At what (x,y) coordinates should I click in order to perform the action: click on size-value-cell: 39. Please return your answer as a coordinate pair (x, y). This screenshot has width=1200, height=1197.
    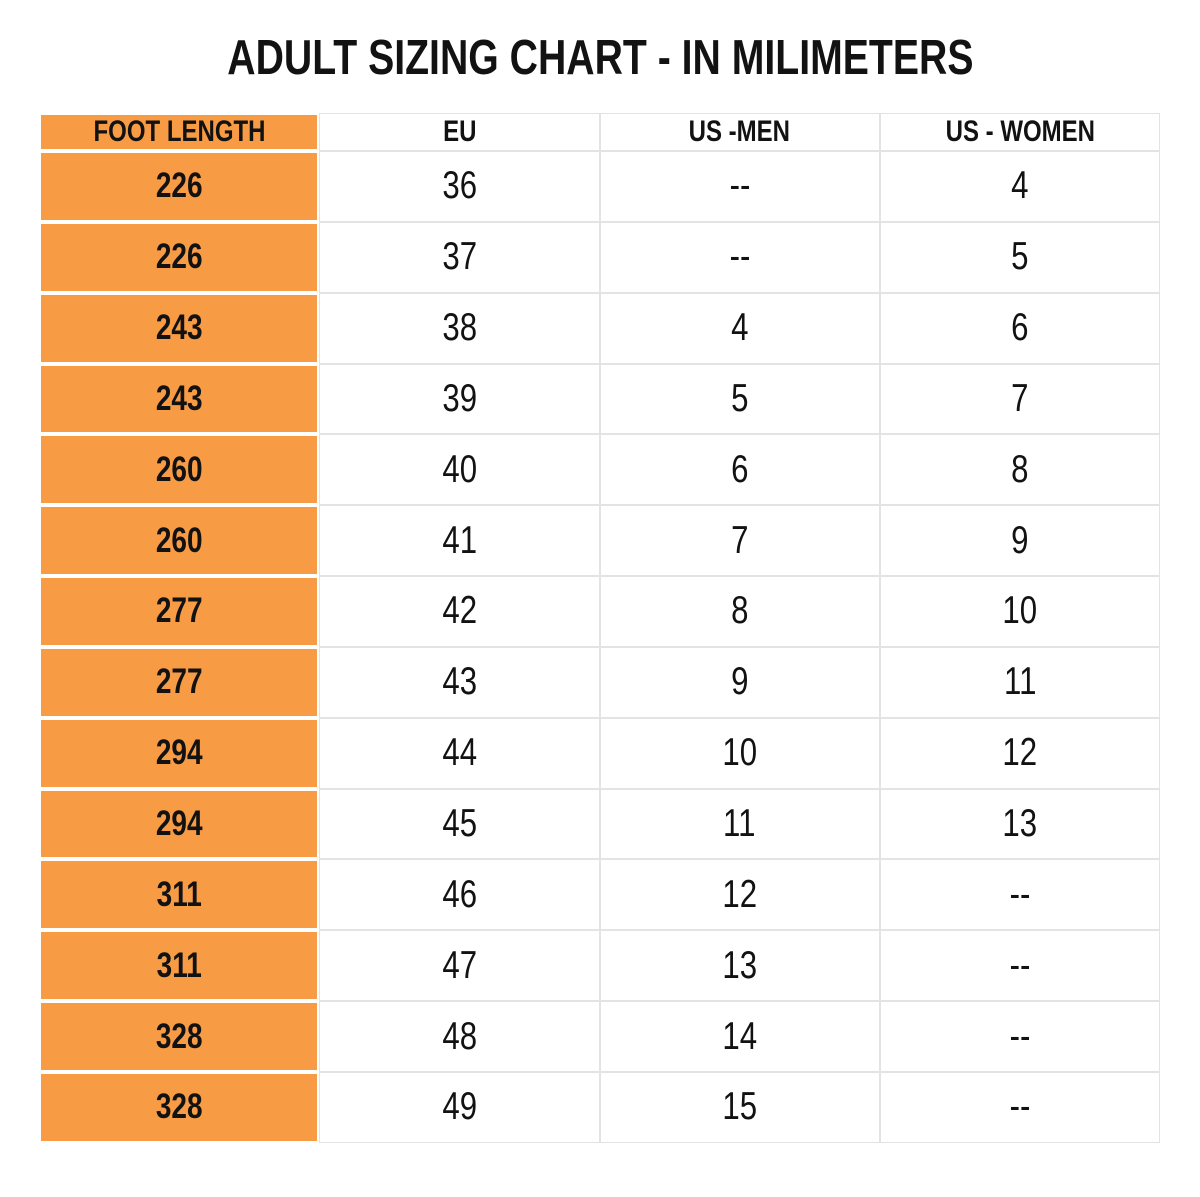
    Looking at the image, I should click on (459, 399).